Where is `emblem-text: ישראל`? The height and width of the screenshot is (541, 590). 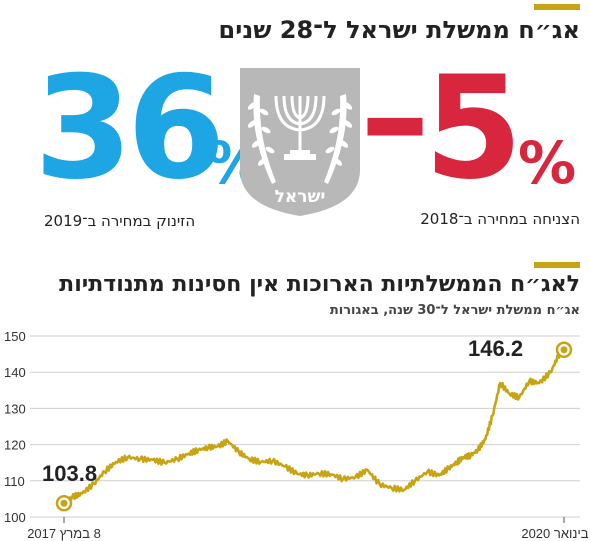 emblem-text: ישראל is located at coordinates (300, 197).